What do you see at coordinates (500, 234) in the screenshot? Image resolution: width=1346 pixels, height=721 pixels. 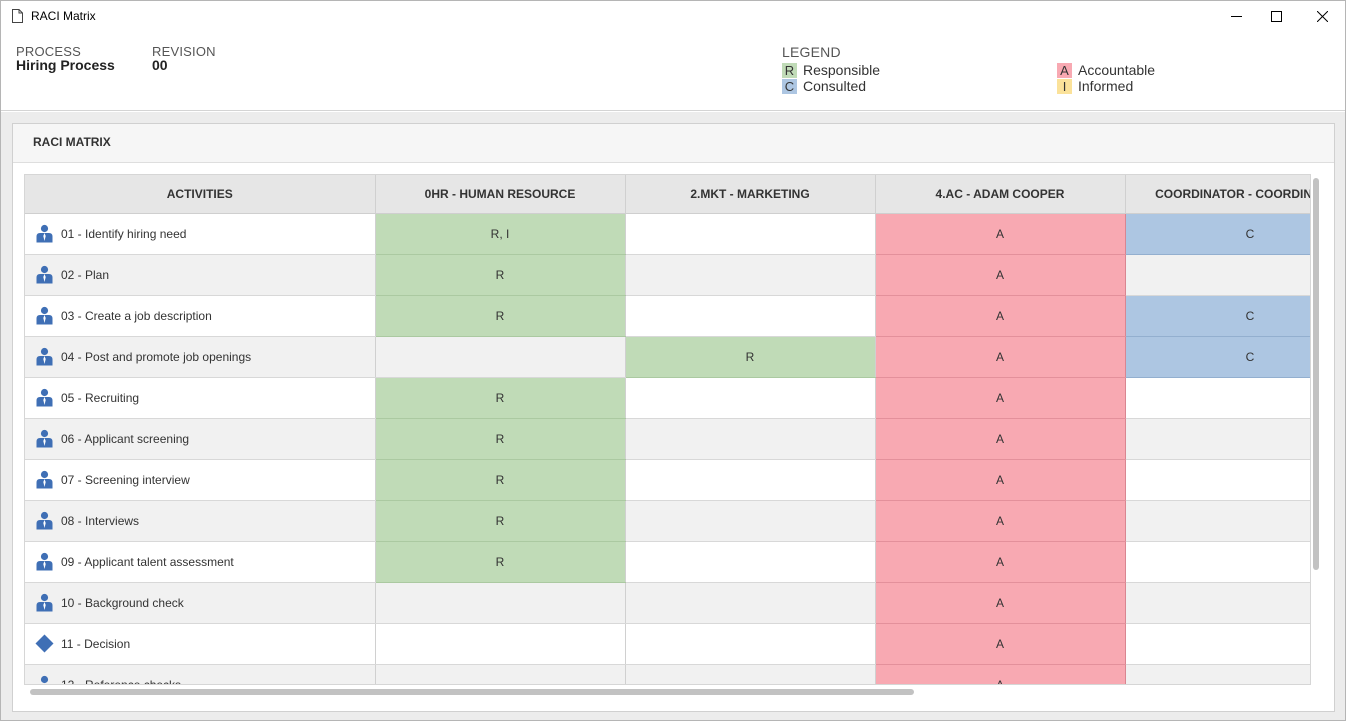 I see `raci-cell: R, I` at bounding box center [500, 234].